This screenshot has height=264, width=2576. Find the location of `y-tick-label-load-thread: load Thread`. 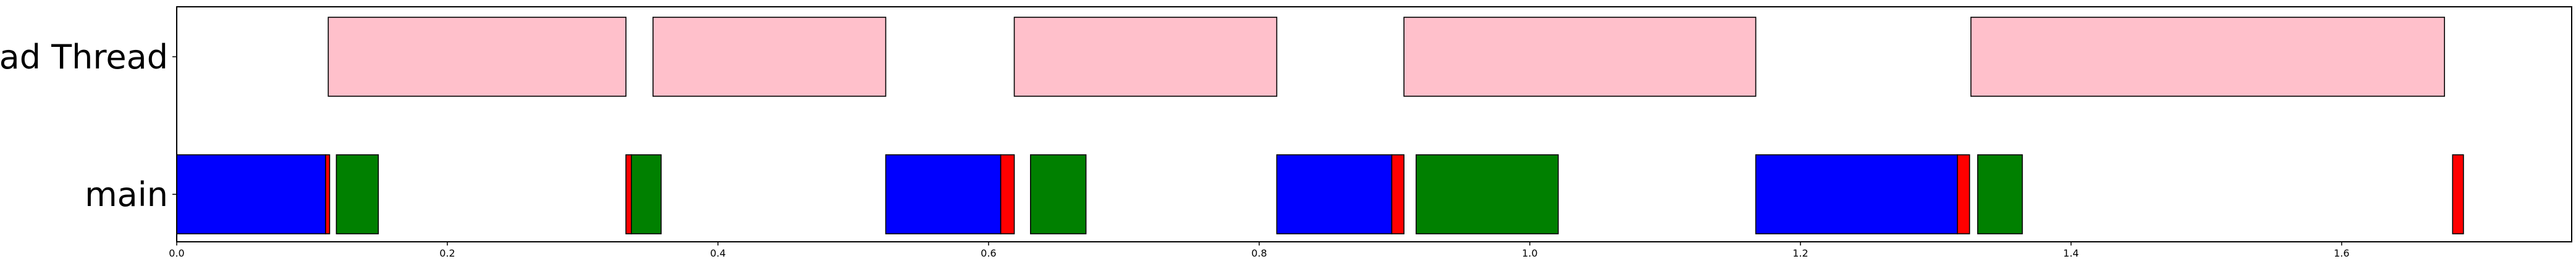

y-tick-label-load-thread: load Thread is located at coordinates (84, 57).